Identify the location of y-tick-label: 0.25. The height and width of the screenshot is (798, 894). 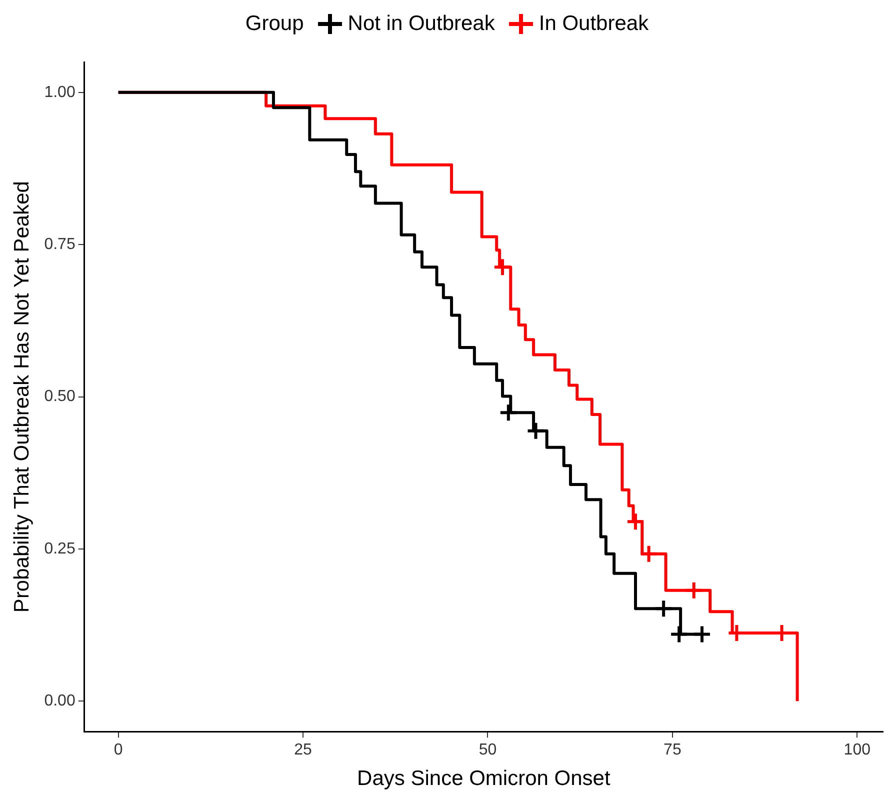
(60, 549).